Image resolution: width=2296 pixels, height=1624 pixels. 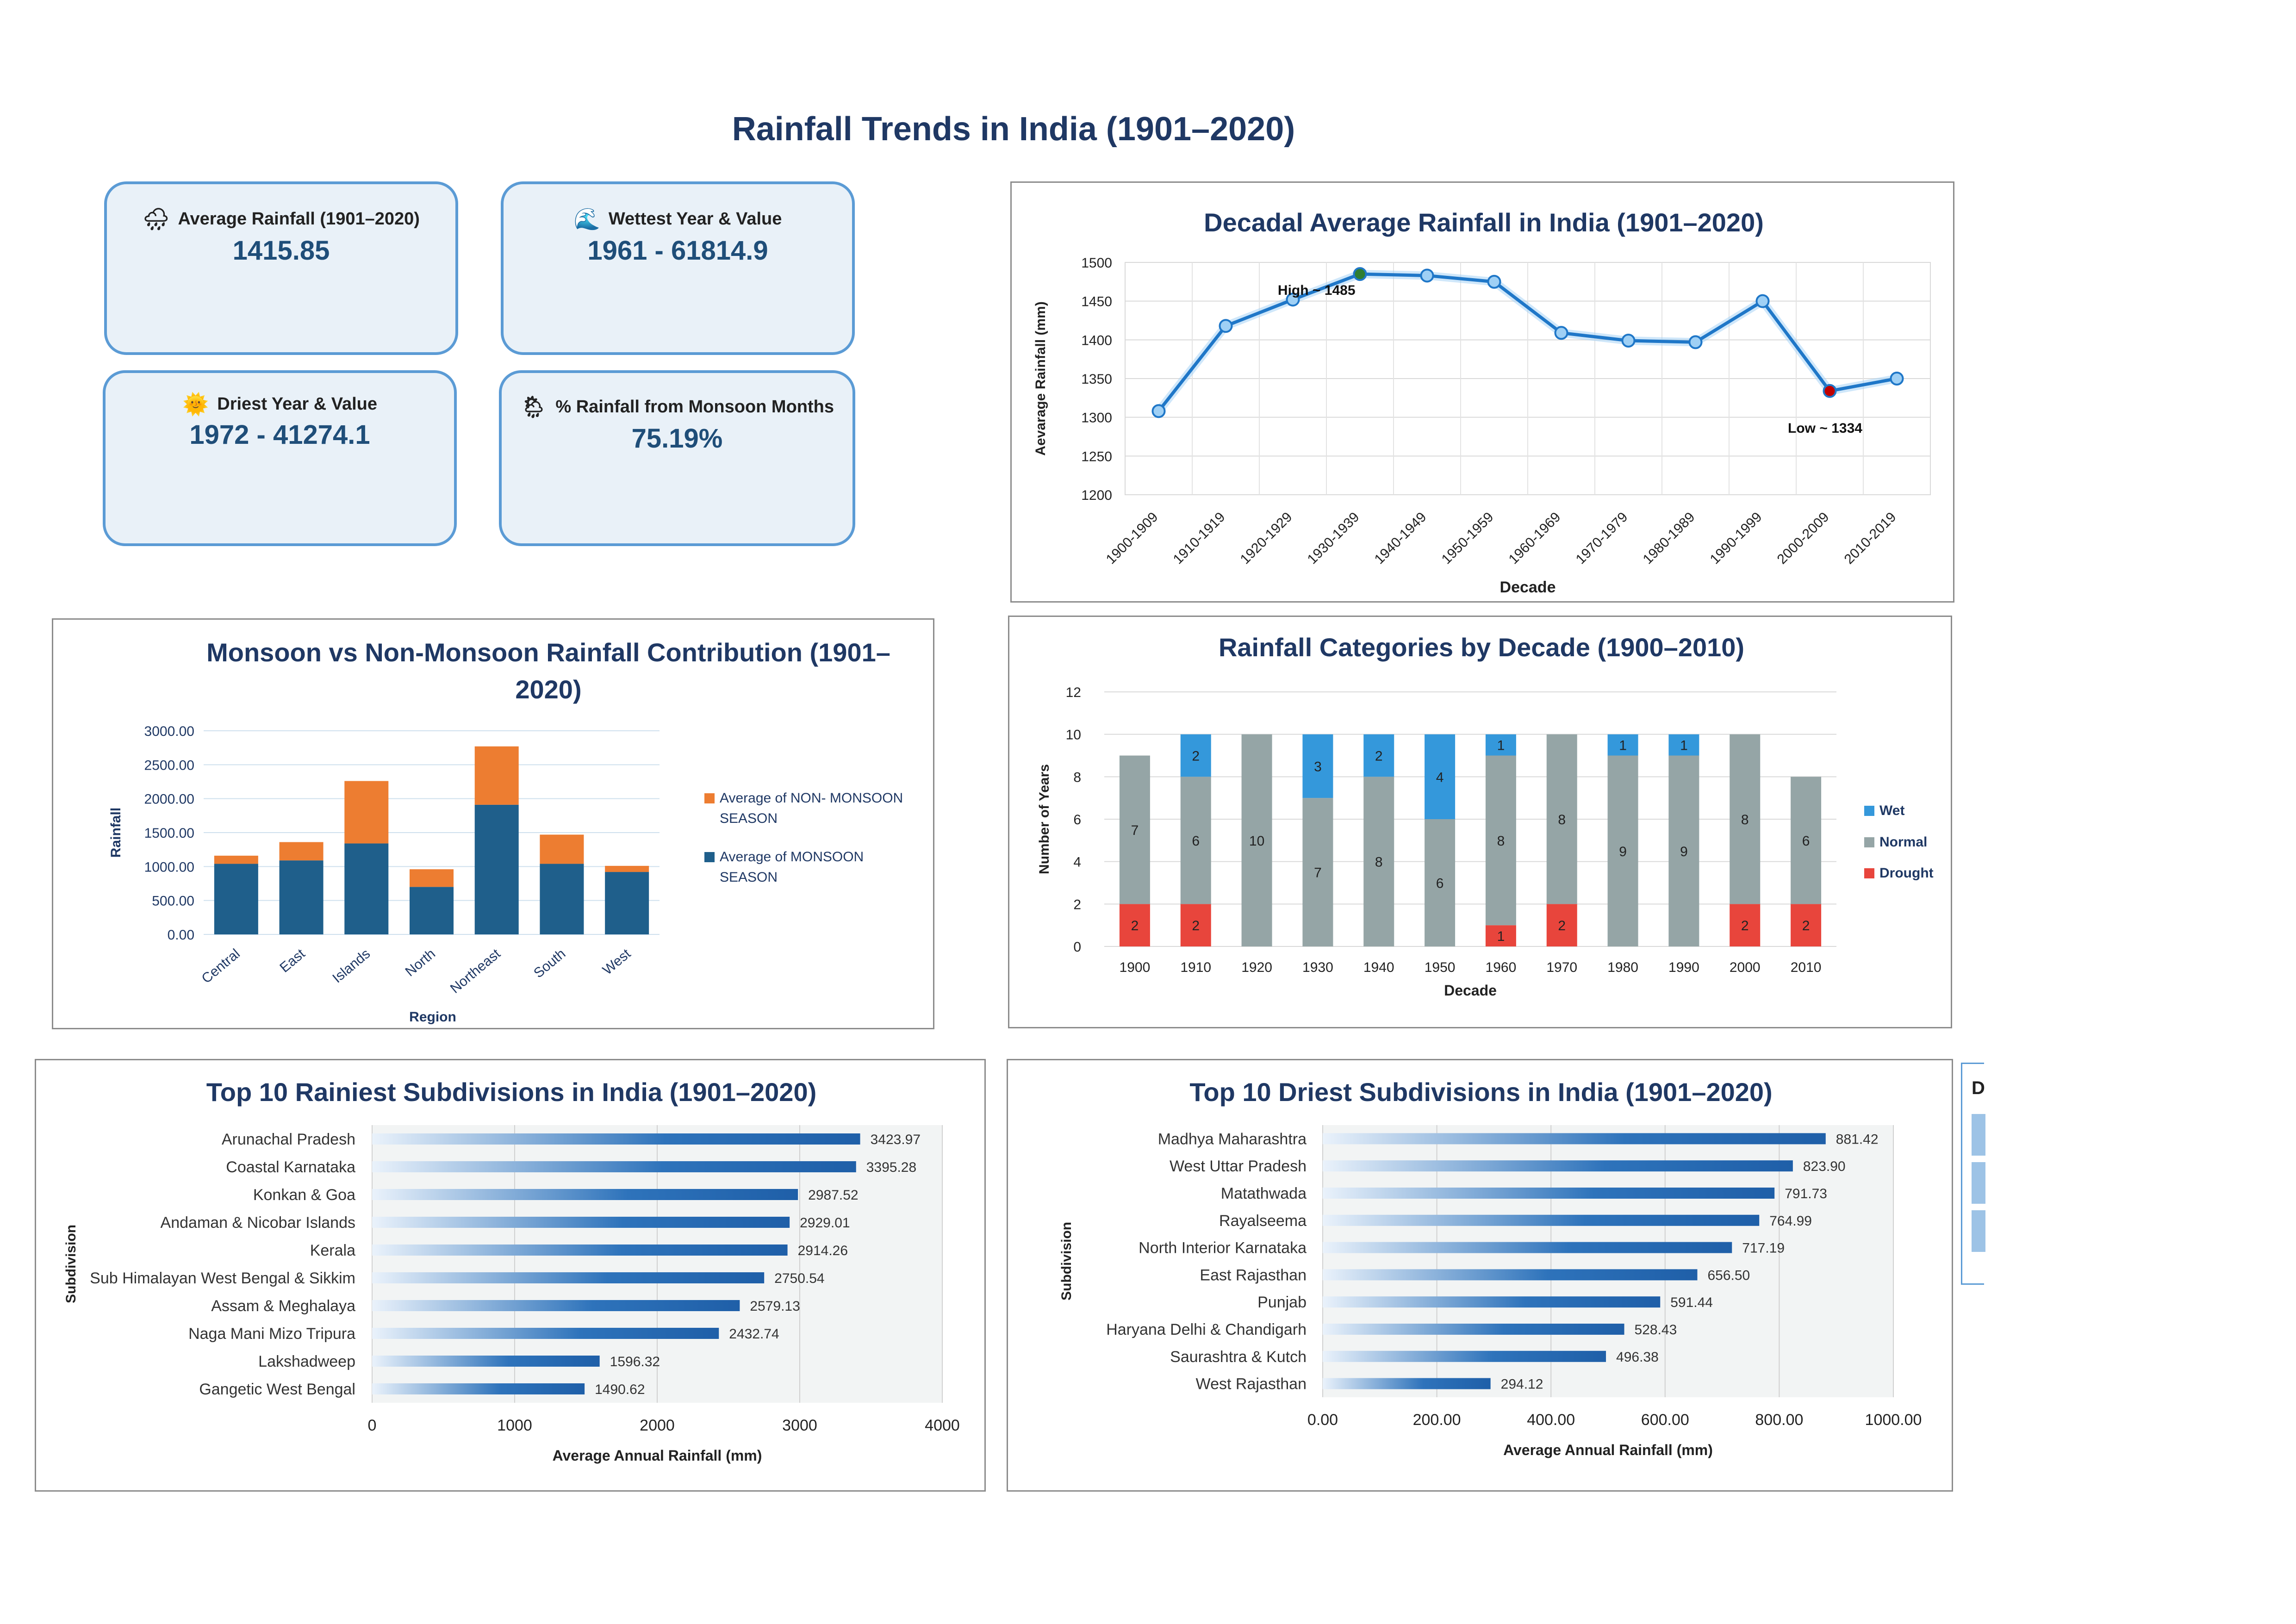 I want to click on y-tick-label: 0, so click(x=1077, y=947).